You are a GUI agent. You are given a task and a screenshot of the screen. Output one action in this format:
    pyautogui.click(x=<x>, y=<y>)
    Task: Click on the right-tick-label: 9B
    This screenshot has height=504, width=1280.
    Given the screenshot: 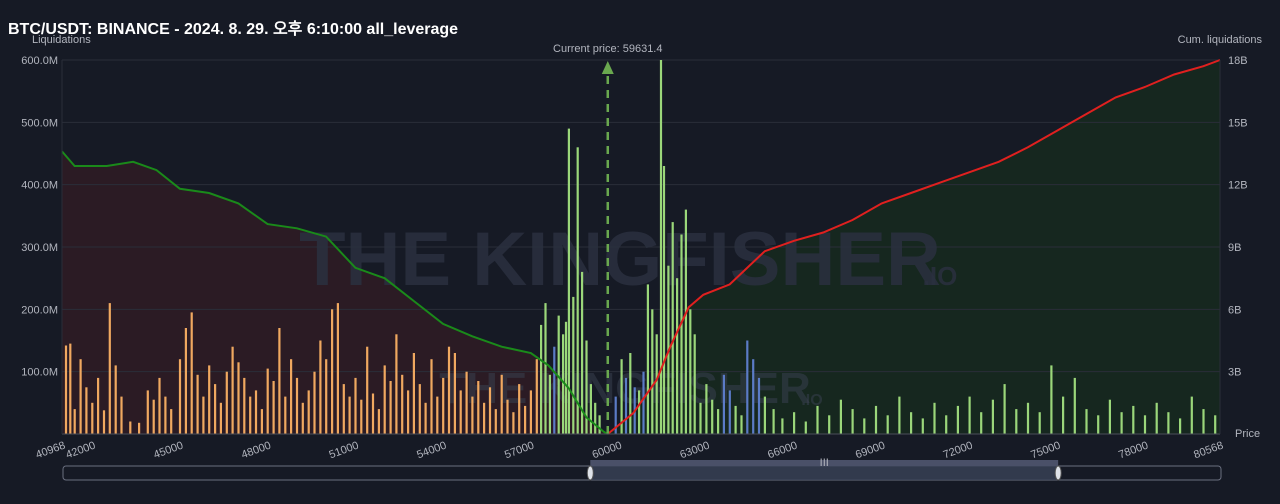 What is the action you would take?
    pyautogui.click(x=1234, y=248)
    